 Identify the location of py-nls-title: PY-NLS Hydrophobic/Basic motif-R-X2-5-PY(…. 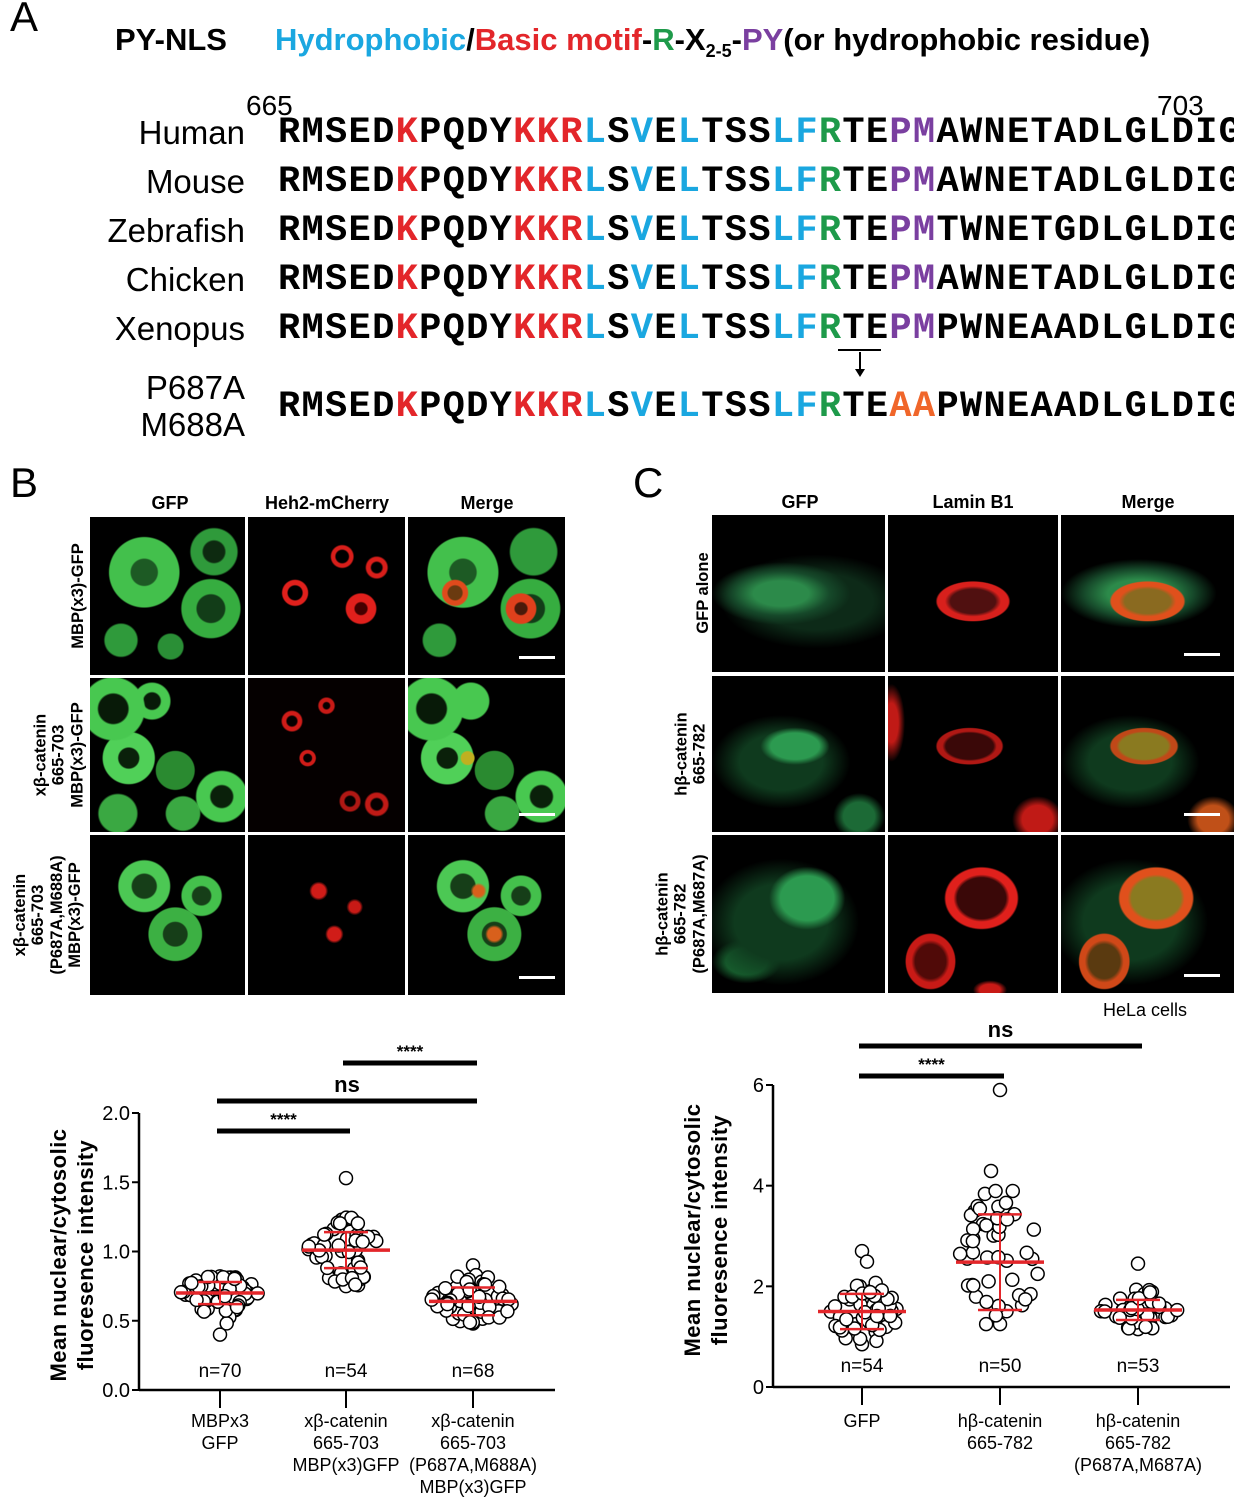
(632, 42).